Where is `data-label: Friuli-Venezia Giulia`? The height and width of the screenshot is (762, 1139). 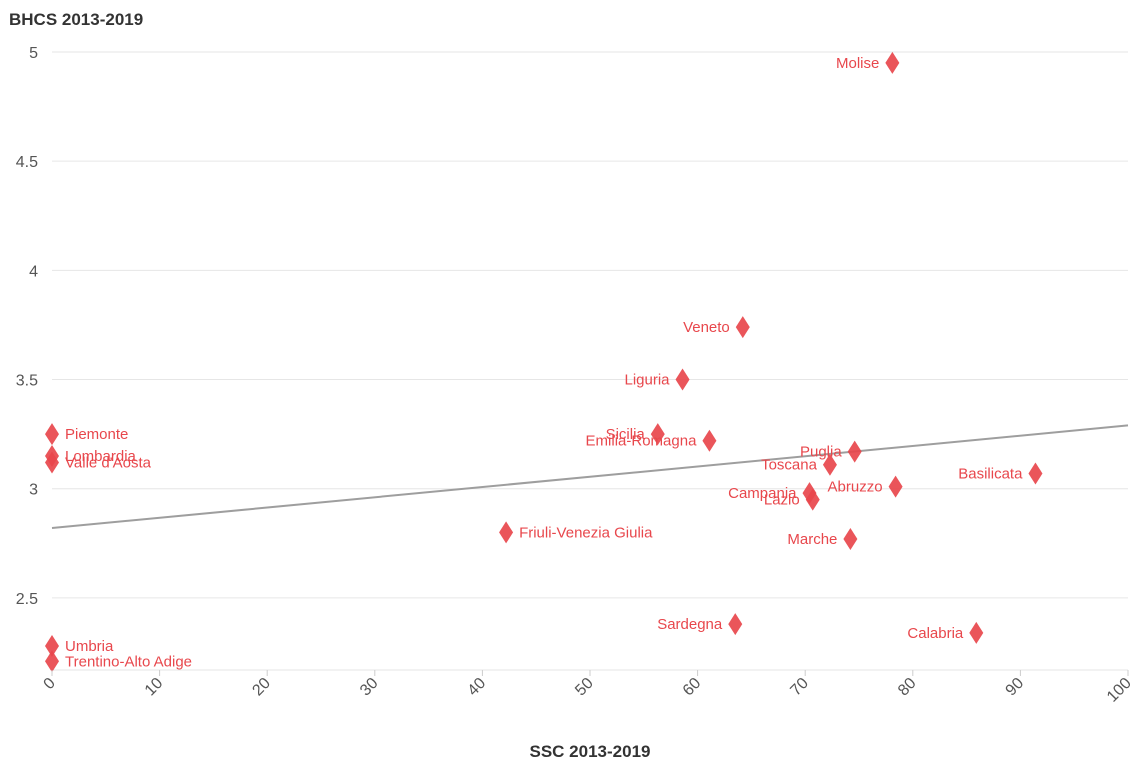 data-label: Friuli-Venezia Giulia is located at coordinates (586, 532).